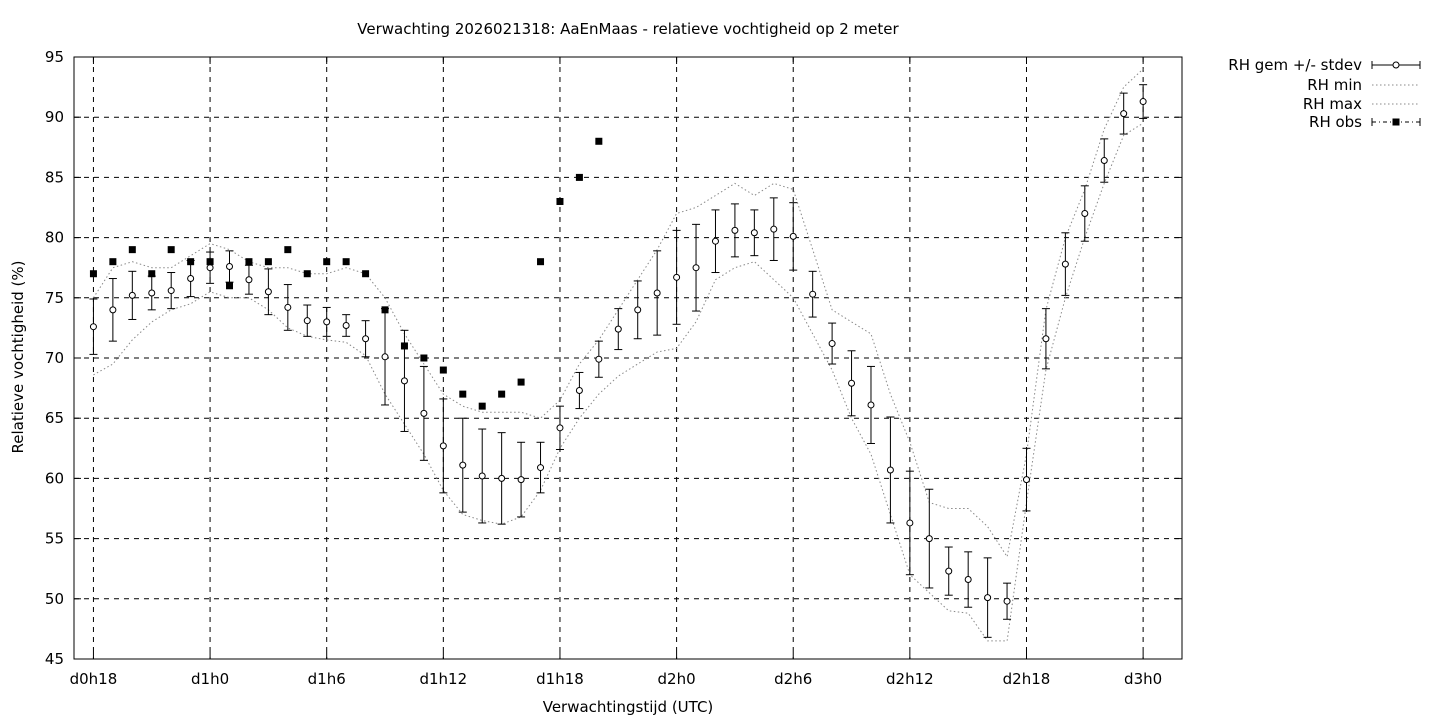  I want to click on legend-label: RH min, so click(1334, 85).